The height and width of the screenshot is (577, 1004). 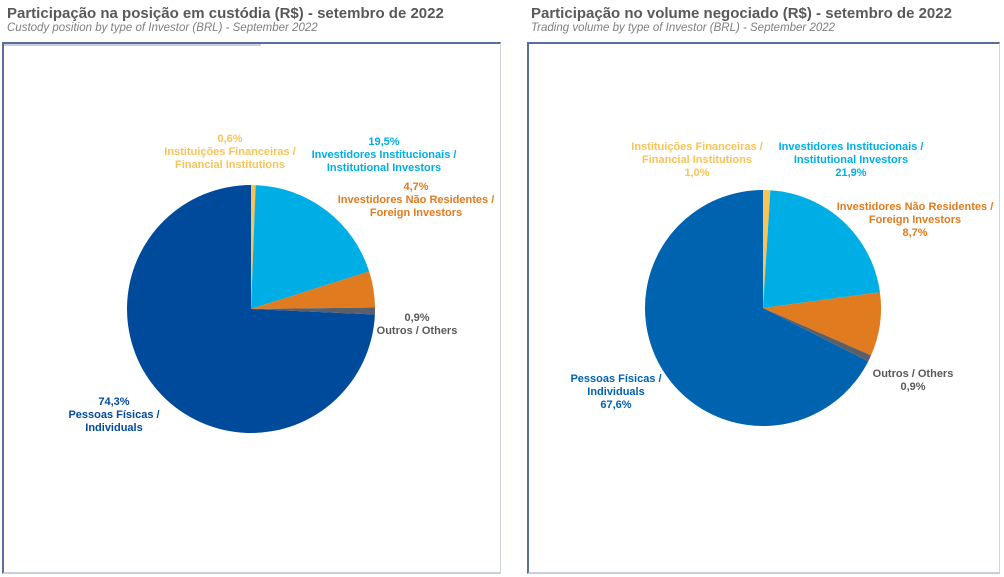 What do you see at coordinates (697, 147) in the screenshot?
I see `right-label-financial-line1: Instituições Financeiras /` at bounding box center [697, 147].